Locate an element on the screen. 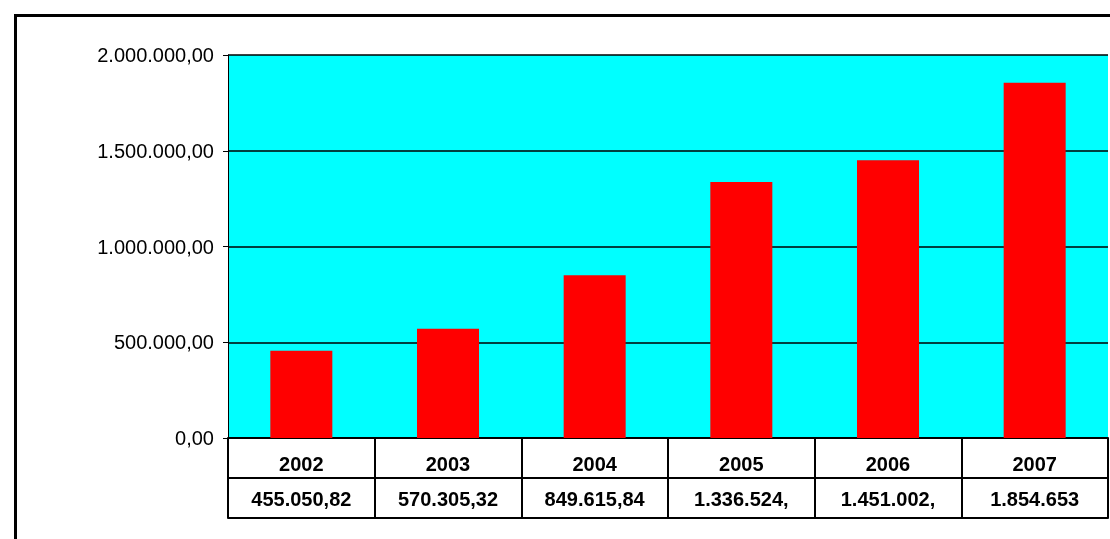 This screenshot has height=539, width=1110. y-tick-label: 2.000.000,00 is located at coordinates (155, 55).